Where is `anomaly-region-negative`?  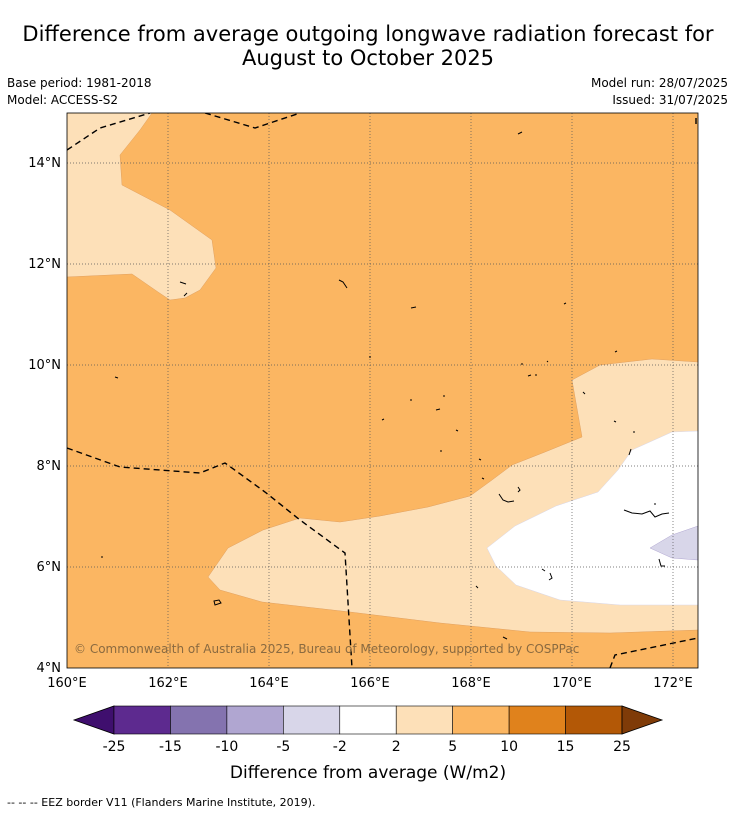 anomaly-region-negative is located at coordinates (673, 543).